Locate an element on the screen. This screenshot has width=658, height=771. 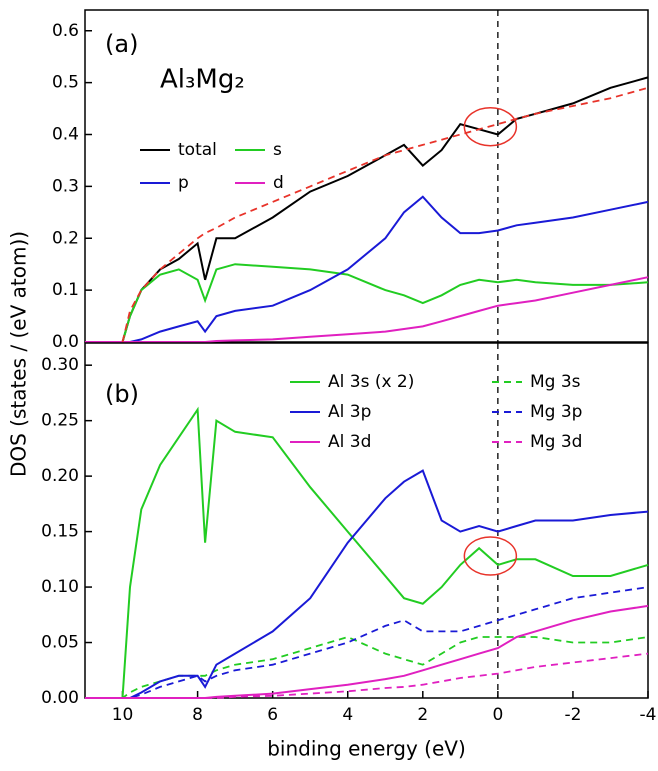
y-tick-label: 0.00 is located at coordinates (60, 698).